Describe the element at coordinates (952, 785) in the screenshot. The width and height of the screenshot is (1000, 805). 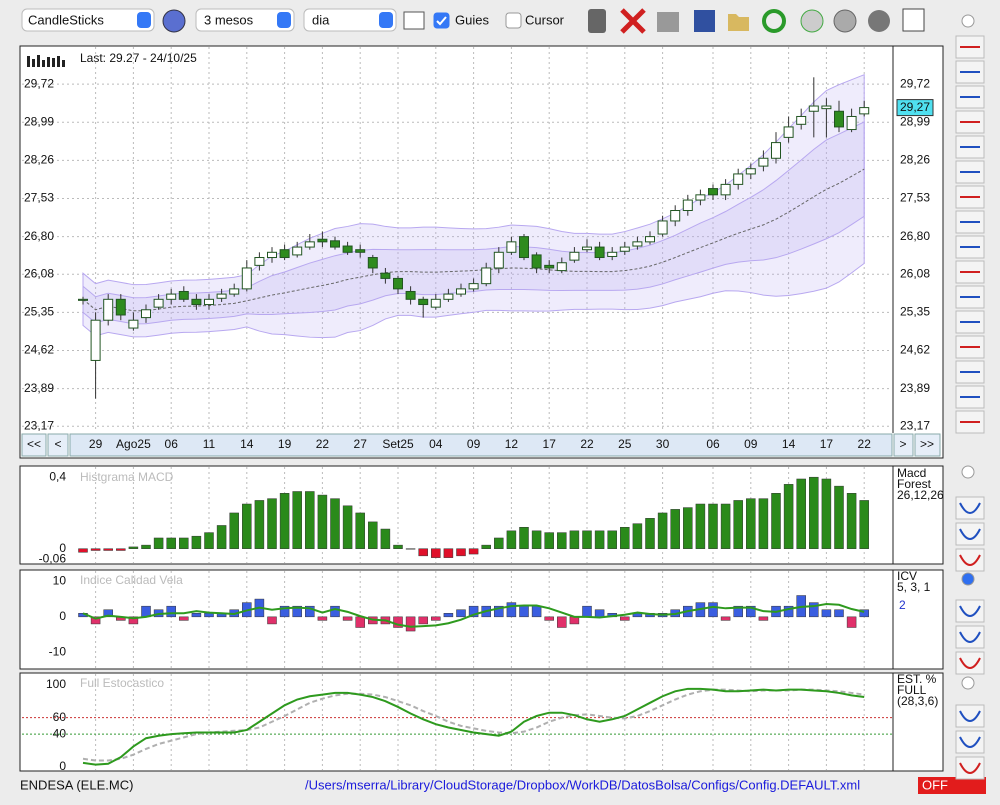
I see `status-box` at that location.